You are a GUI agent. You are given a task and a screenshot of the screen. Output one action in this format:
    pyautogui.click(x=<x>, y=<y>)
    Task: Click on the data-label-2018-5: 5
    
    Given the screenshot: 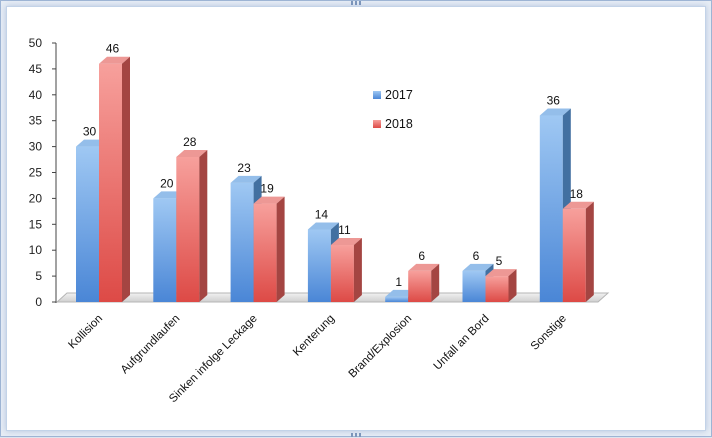 What is the action you would take?
    pyautogui.click(x=499, y=261)
    